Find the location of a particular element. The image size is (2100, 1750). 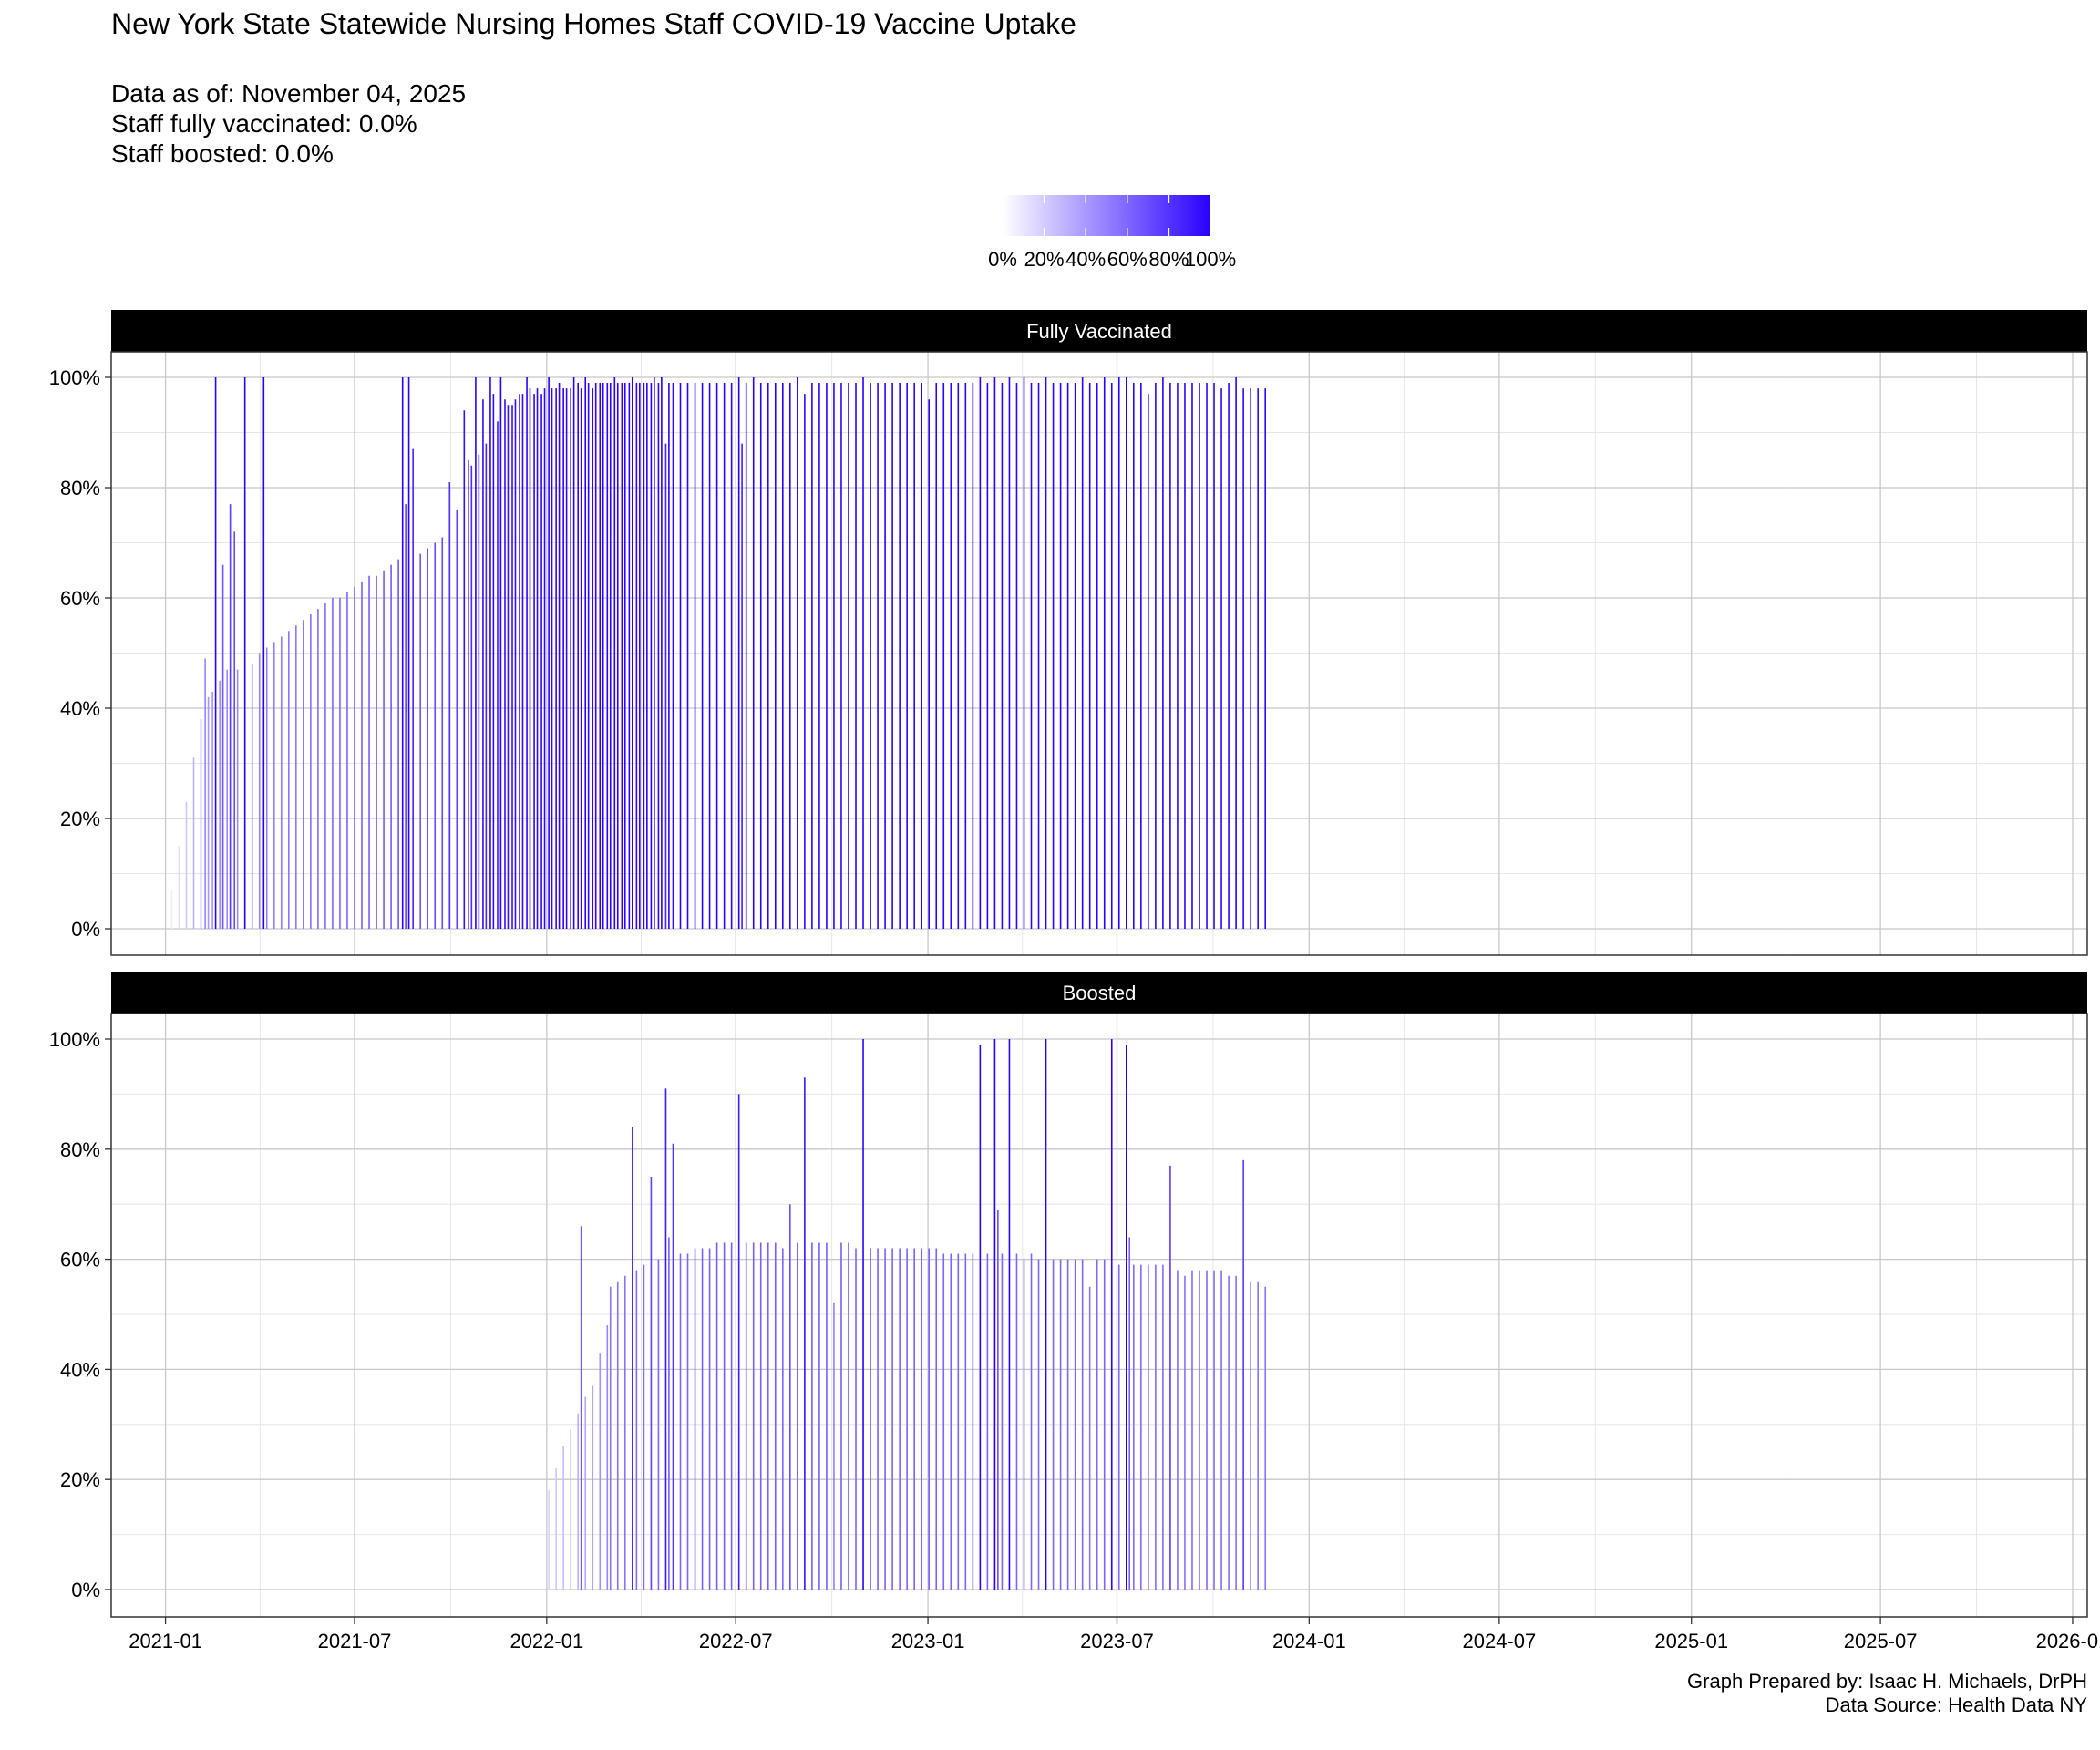

legend-label: 20% is located at coordinates (1044, 259).